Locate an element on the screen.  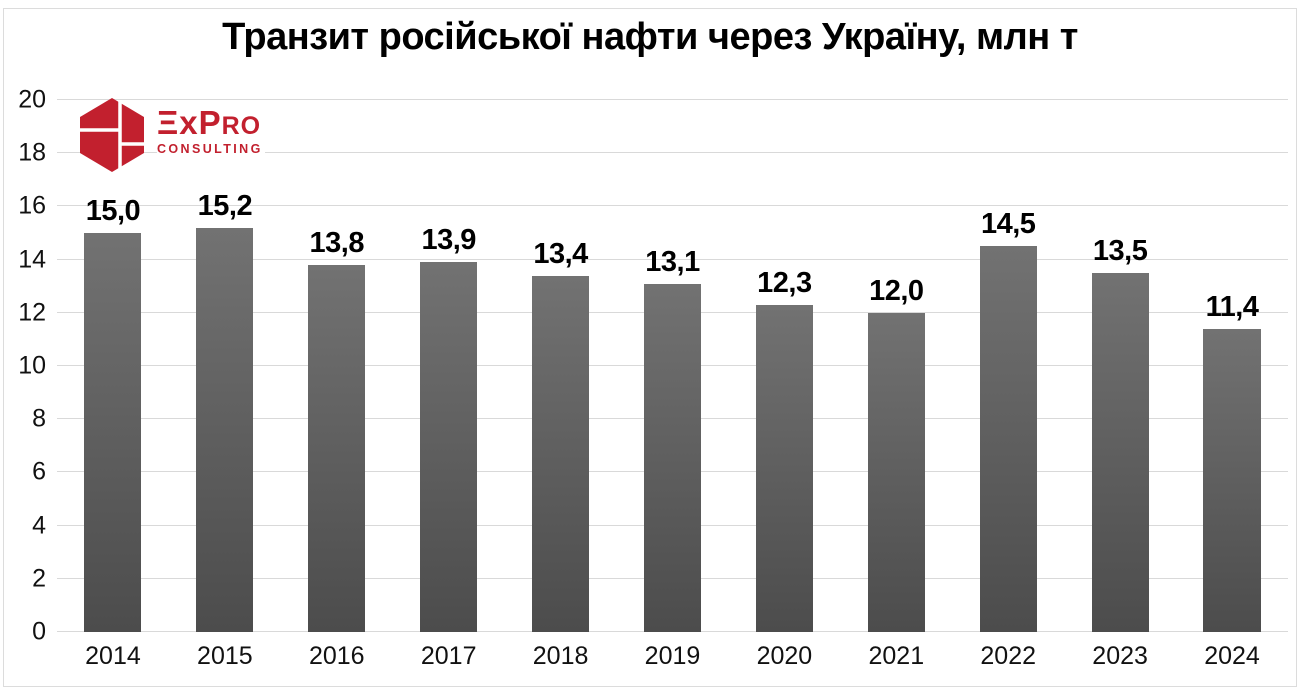
expro-brand-name: ΞxPRO is located at coordinates (211, 122).